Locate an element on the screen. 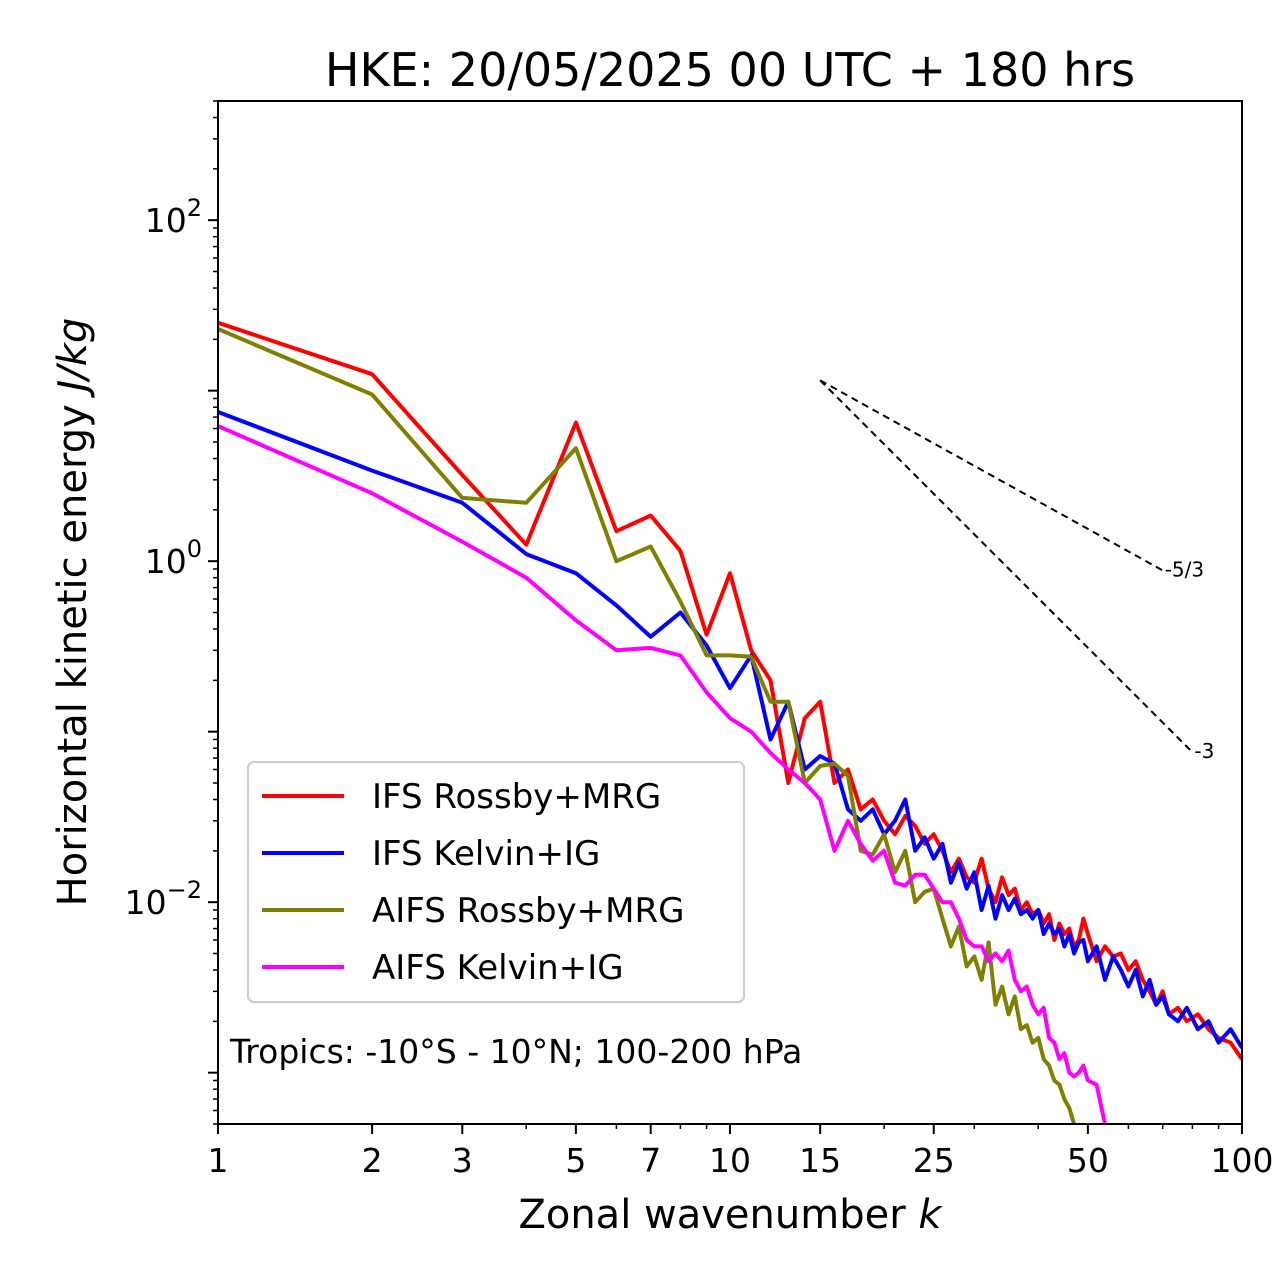 Image resolution: width=1280 pixels, height=1288 pixels. x-axis-label: Zonal wavenumber k is located at coordinates (730, 1215).